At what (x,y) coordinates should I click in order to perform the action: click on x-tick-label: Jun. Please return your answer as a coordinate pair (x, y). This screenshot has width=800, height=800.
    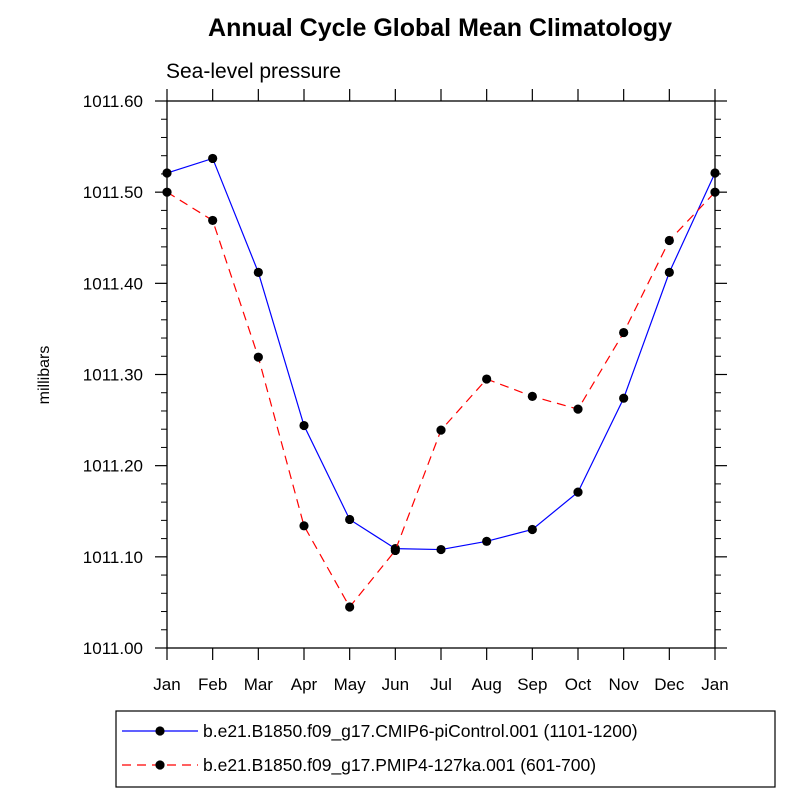
    Looking at the image, I should click on (395, 684).